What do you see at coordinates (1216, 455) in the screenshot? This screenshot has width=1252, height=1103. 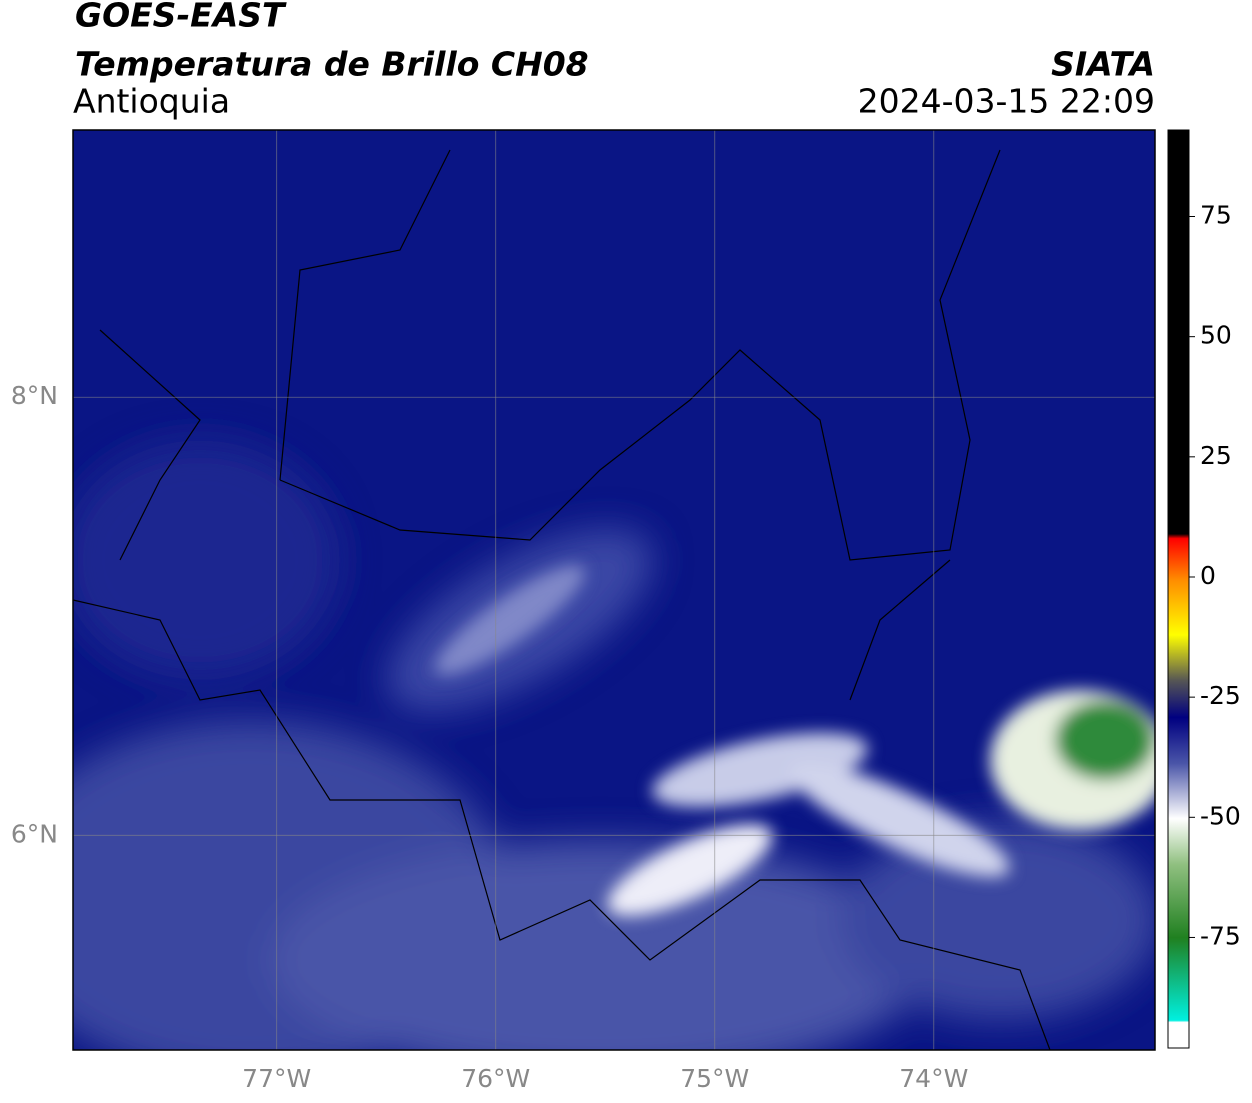 I see `colorbar-tick-label: 25` at bounding box center [1216, 455].